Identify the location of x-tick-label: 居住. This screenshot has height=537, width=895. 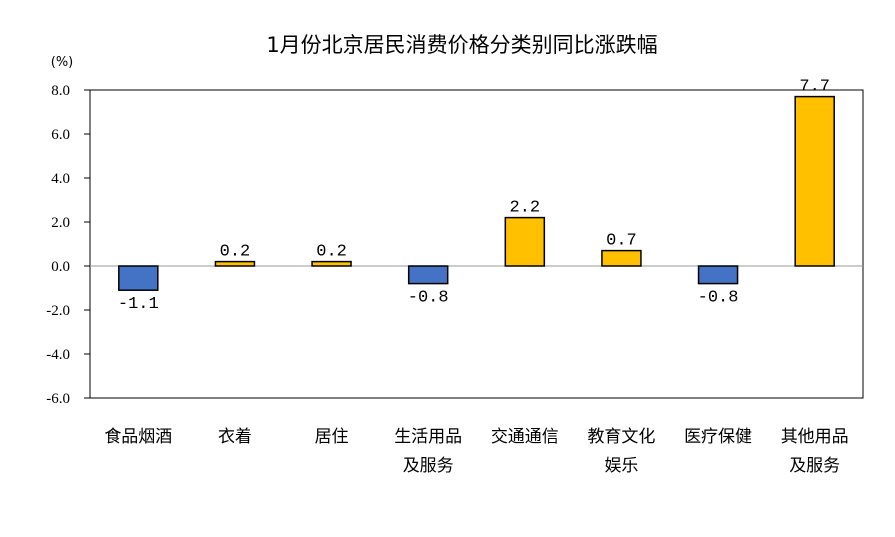
(332, 437).